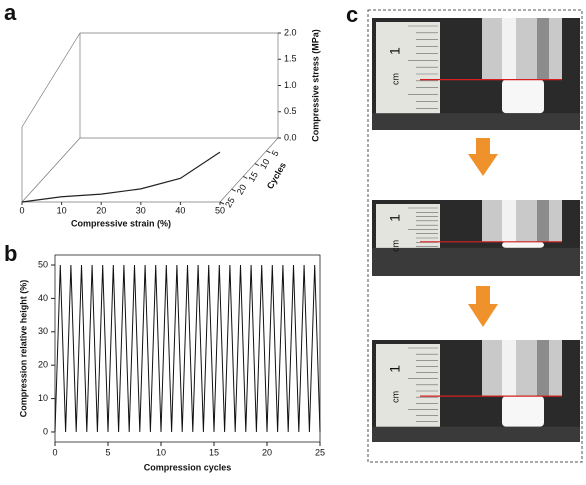 The height and width of the screenshot is (485, 586). Describe the element at coordinates (10, 12) in the screenshot. I see `panel-label: a` at that location.